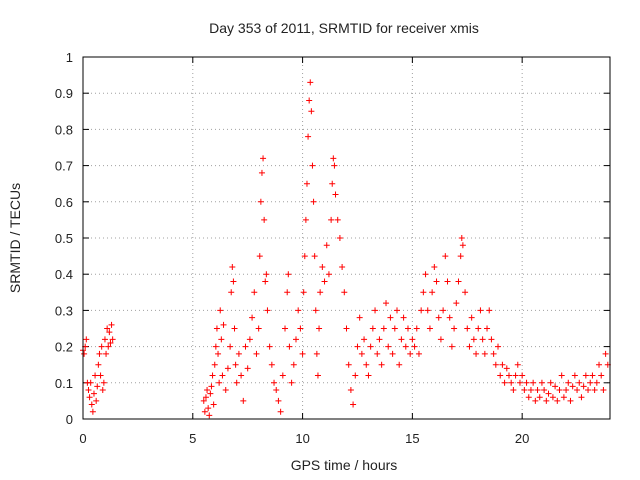  Describe the element at coordinates (64, 238) in the screenshot. I see `y-tick-label: 0.5` at that location.